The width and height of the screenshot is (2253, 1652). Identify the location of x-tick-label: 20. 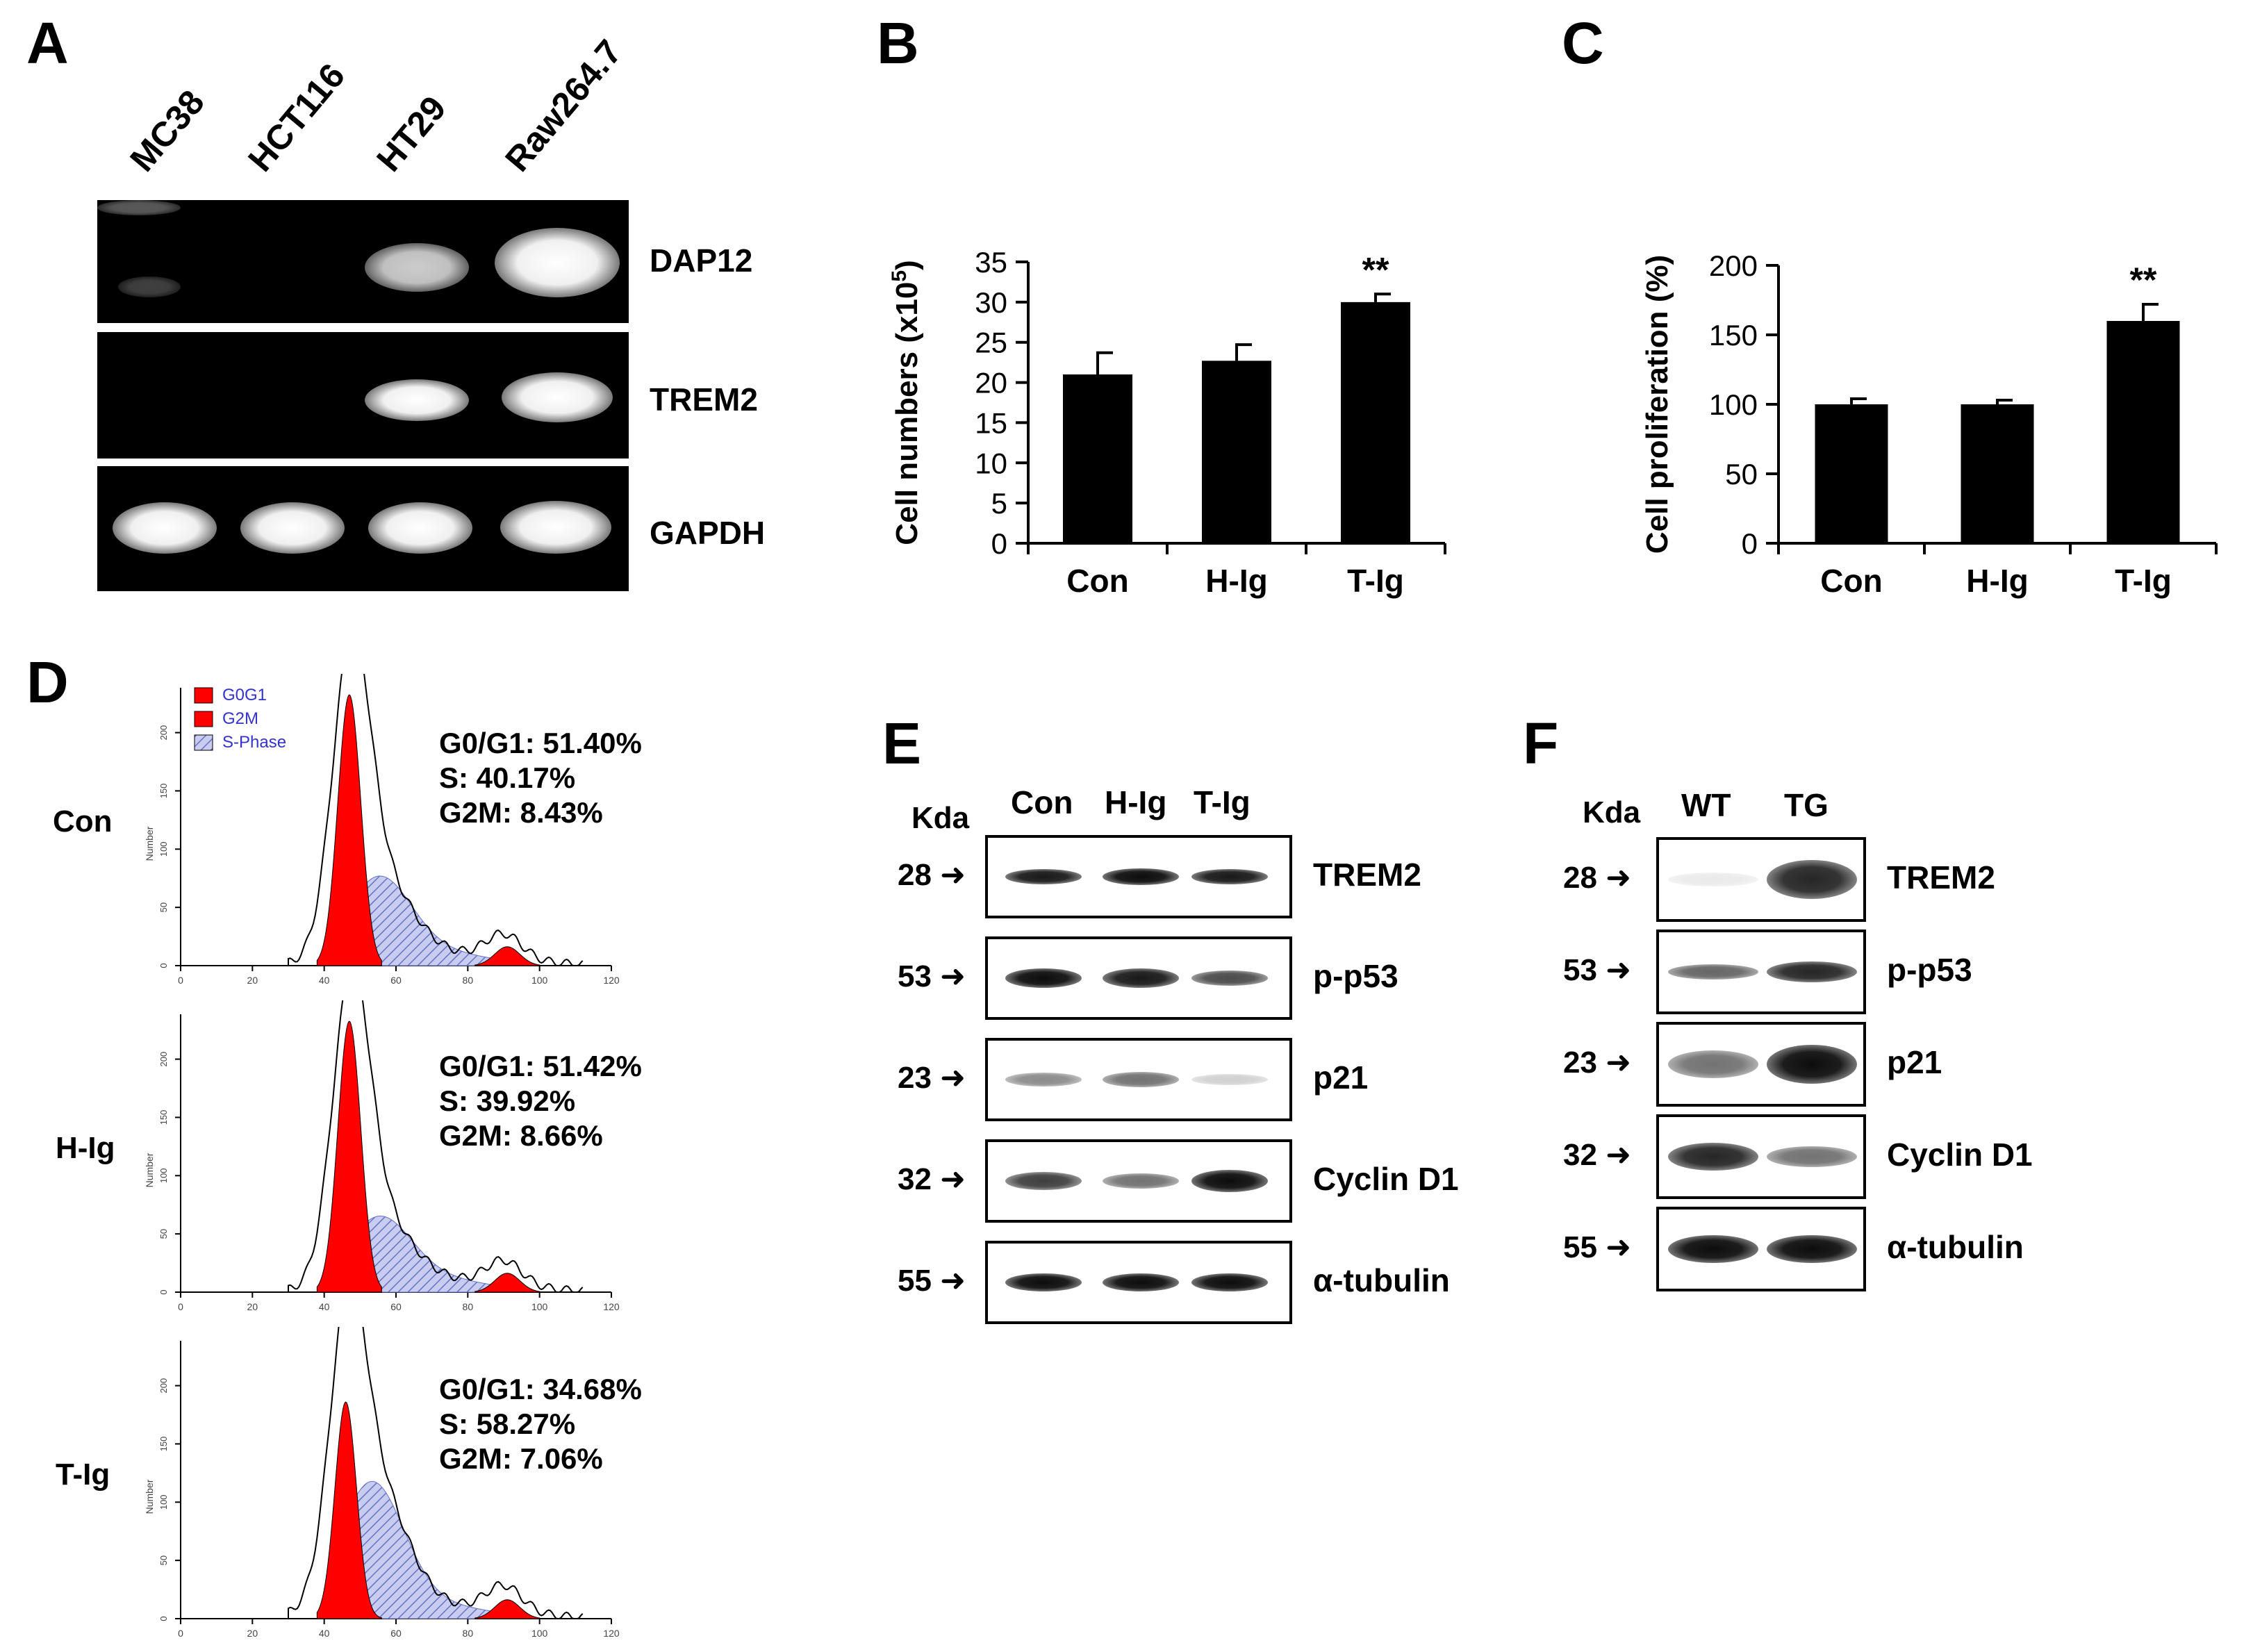
(252, 1633).